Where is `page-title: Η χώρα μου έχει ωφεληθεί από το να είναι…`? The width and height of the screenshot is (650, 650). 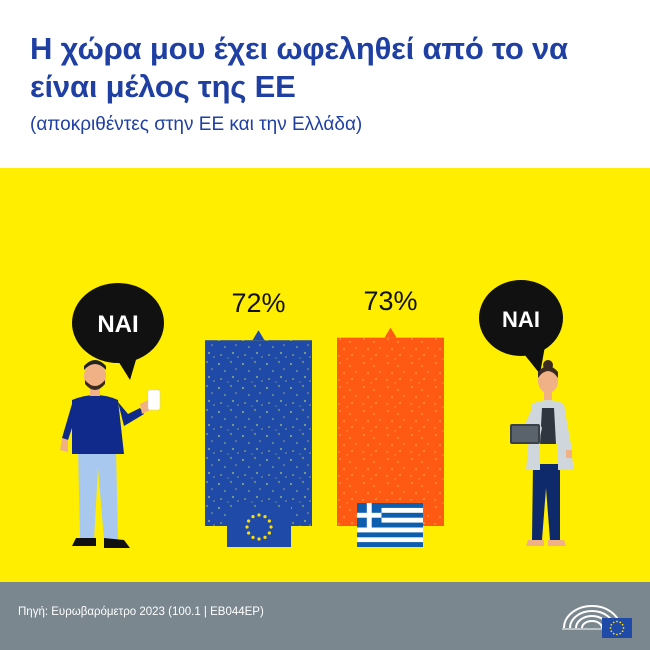
page-title: Η χώρα μου έχει ωφεληθεί από το να είναι… is located at coordinates (299, 67).